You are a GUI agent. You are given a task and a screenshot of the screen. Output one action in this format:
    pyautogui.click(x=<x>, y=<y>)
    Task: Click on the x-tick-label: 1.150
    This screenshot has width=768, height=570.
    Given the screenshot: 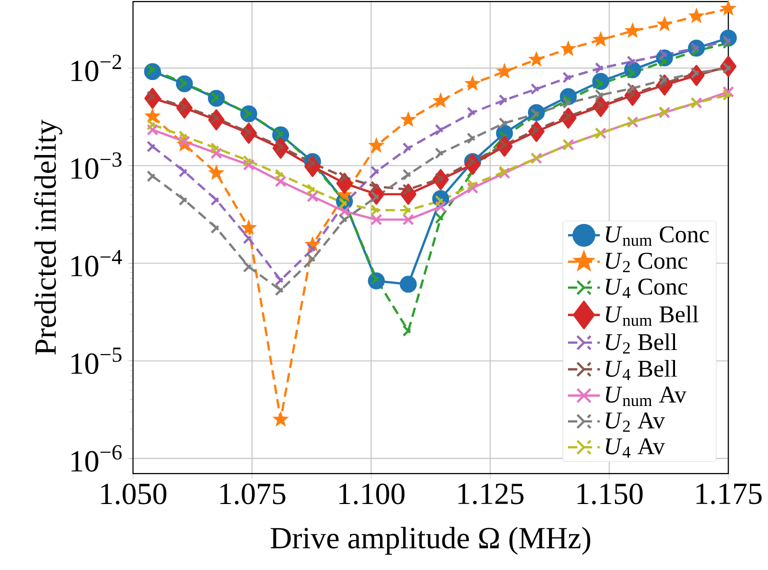 What is the action you would take?
    pyautogui.click(x=610, y=494)
    